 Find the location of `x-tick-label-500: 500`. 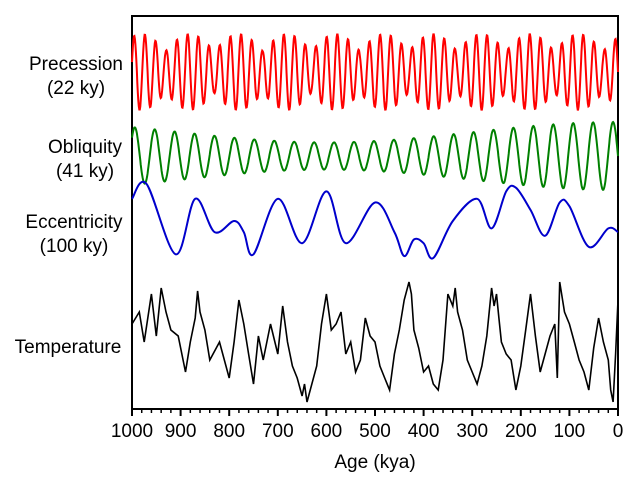

x-tick-label-500: 500 is located at coordinates (375, 431).